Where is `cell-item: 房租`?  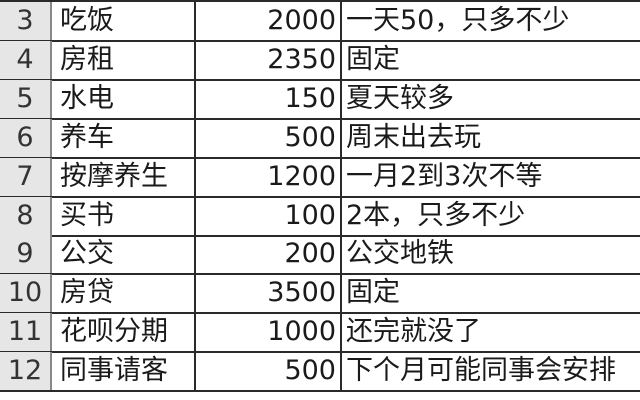
cell-item: 房租 is located at coordinates (124, 59).